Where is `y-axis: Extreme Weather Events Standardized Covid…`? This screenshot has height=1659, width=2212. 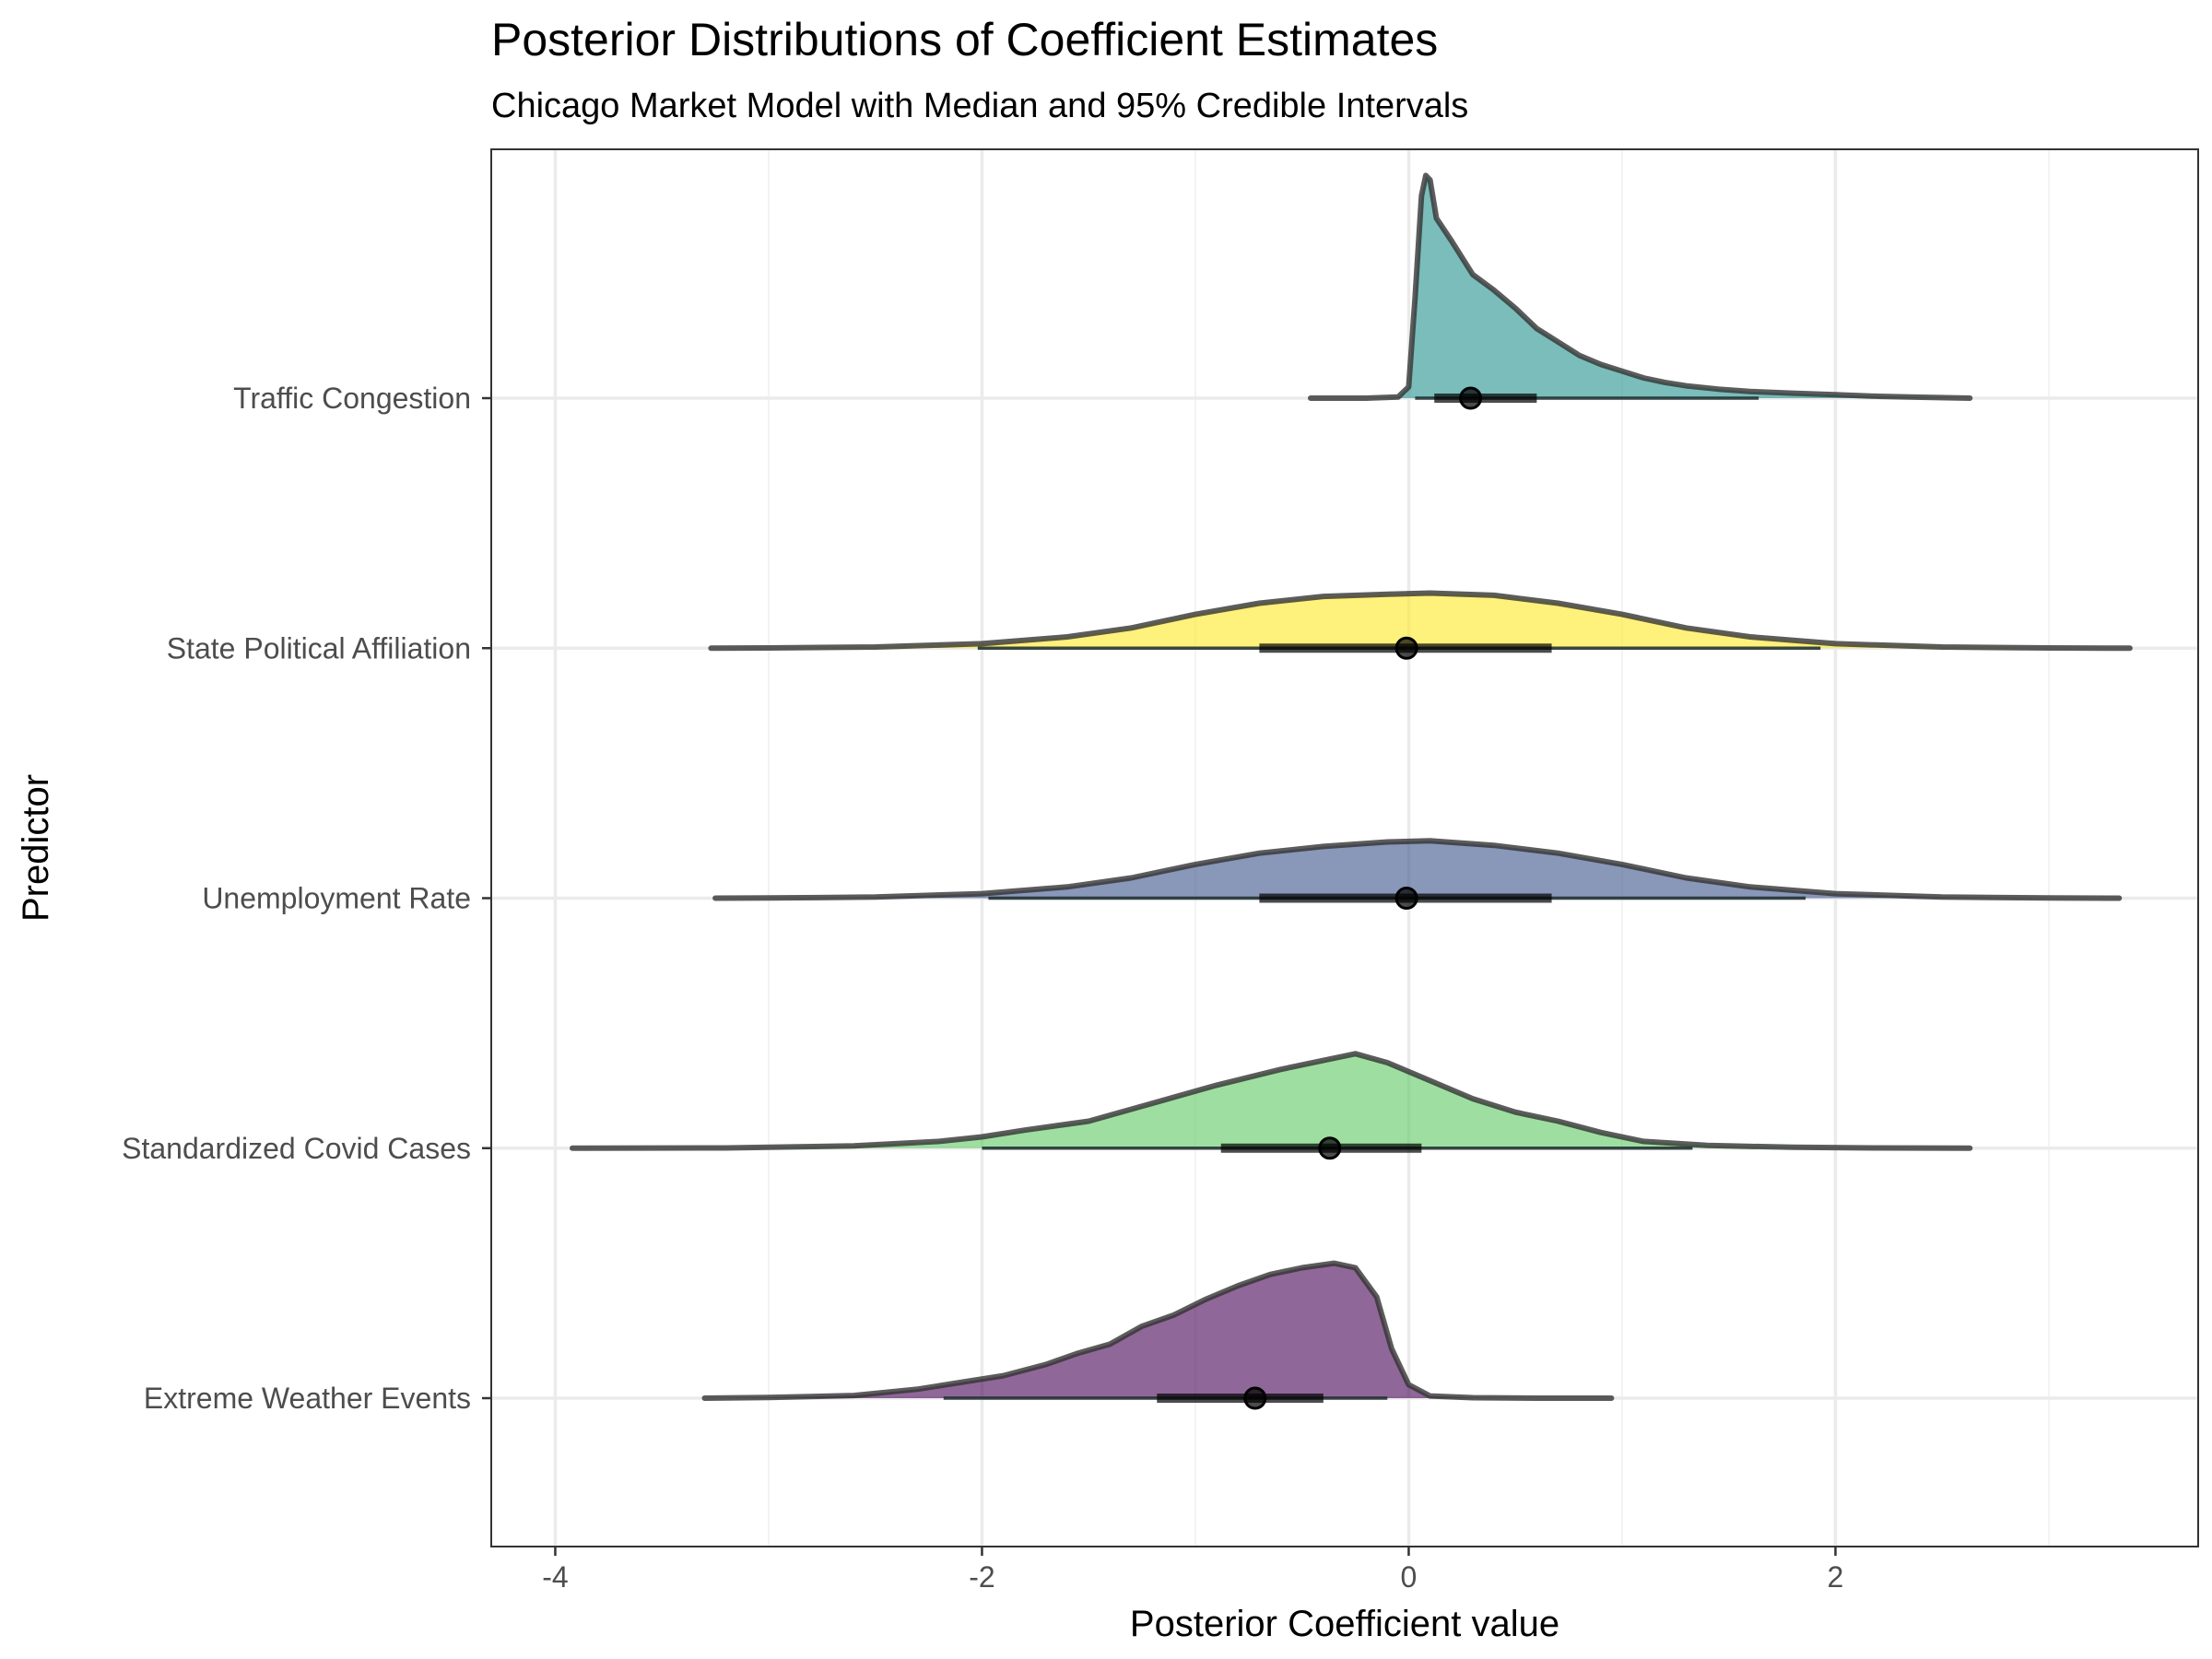
y-axis: Extreme Weather Events Standardized Covid… is located at coordinates (306, 898).